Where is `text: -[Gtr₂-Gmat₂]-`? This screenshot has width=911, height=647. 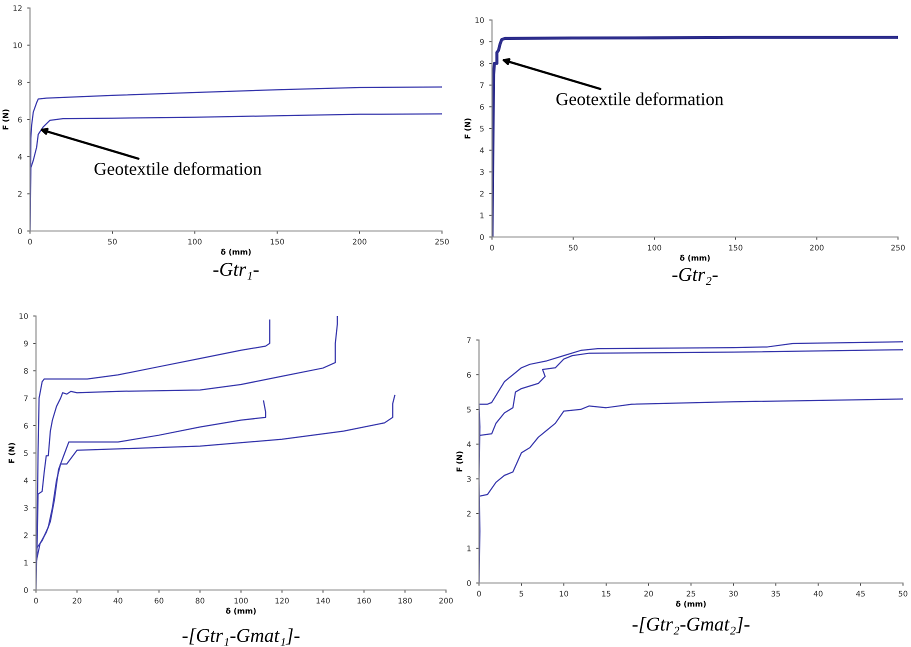 text: -[Gtr₂-Gmat₂]- is located at coordinates (691, 625).